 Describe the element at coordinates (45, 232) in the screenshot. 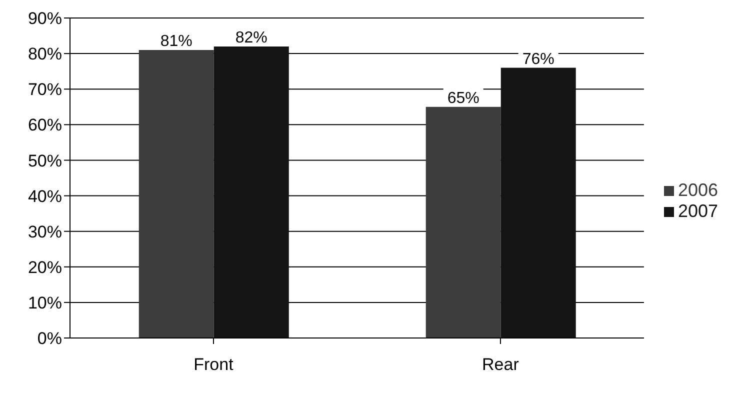

I see `y-tick-label: 30%` at that location.